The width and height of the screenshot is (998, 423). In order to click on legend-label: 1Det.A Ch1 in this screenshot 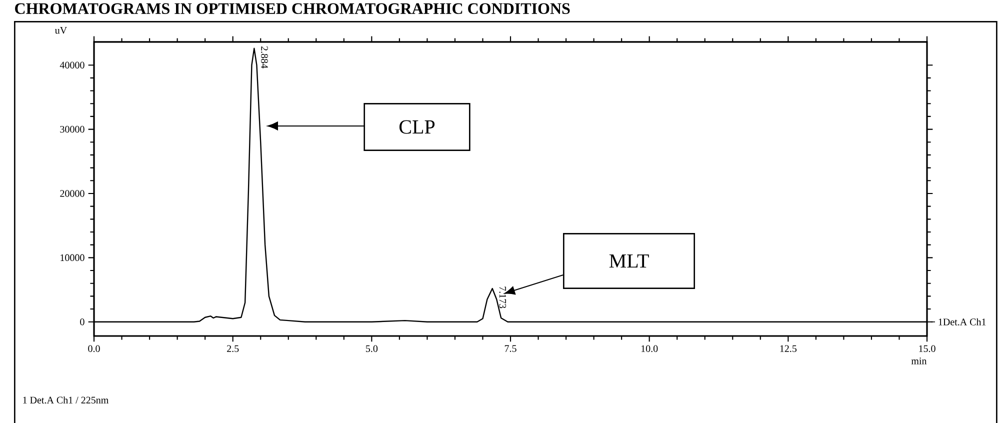, I will do `click(962, 322)`.